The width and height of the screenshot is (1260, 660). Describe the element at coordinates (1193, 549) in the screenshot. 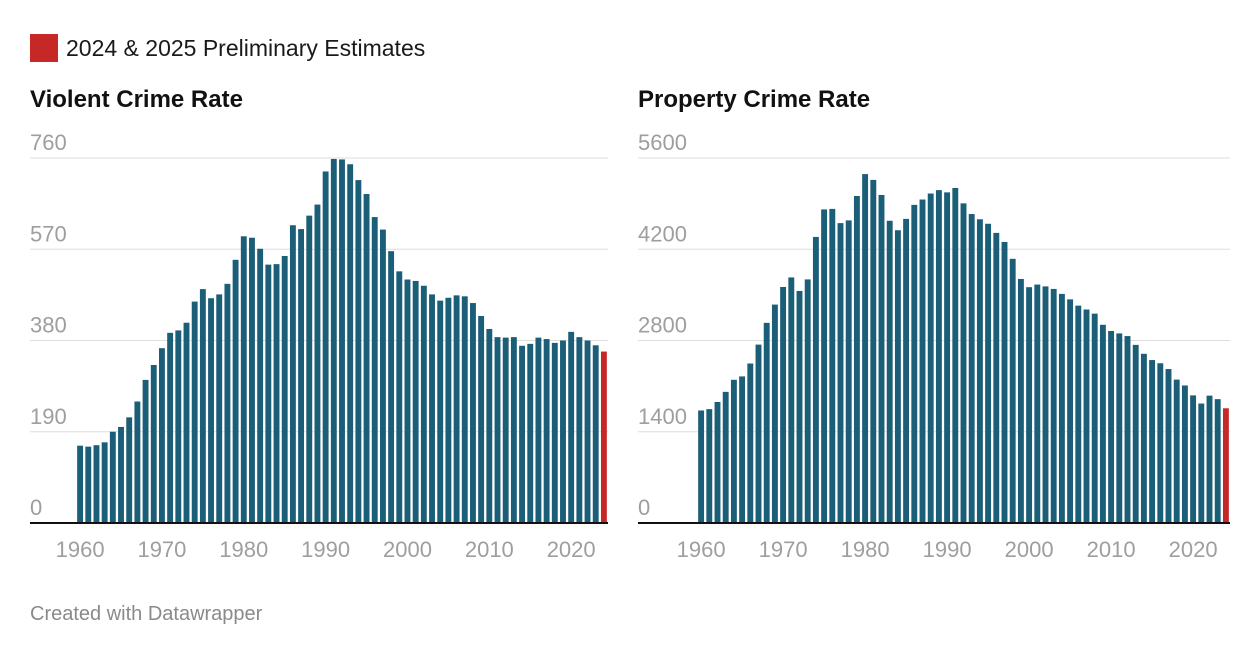

I see `x-tick-label: 2020` at that location.